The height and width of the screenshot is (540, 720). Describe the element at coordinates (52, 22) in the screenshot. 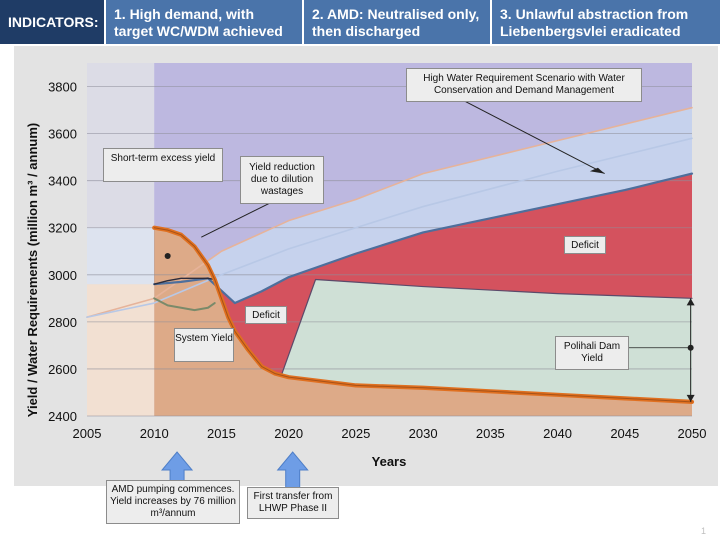

I see `indicators-label: INDICATORS:` at that location.